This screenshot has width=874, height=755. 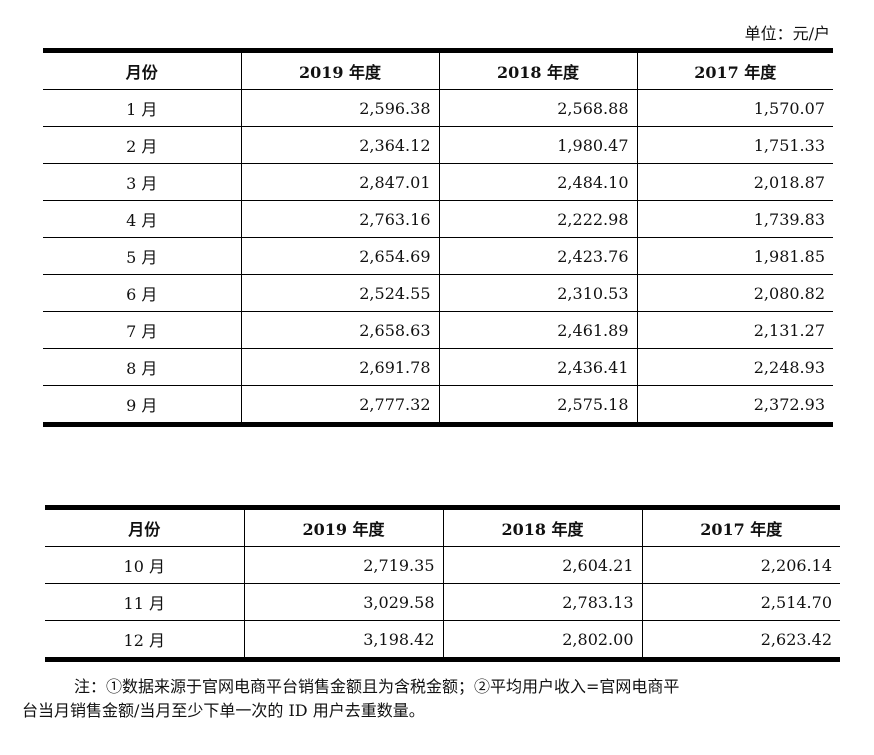 I want to click on value-cell: 2,719.35, so click(x=343, y=565).